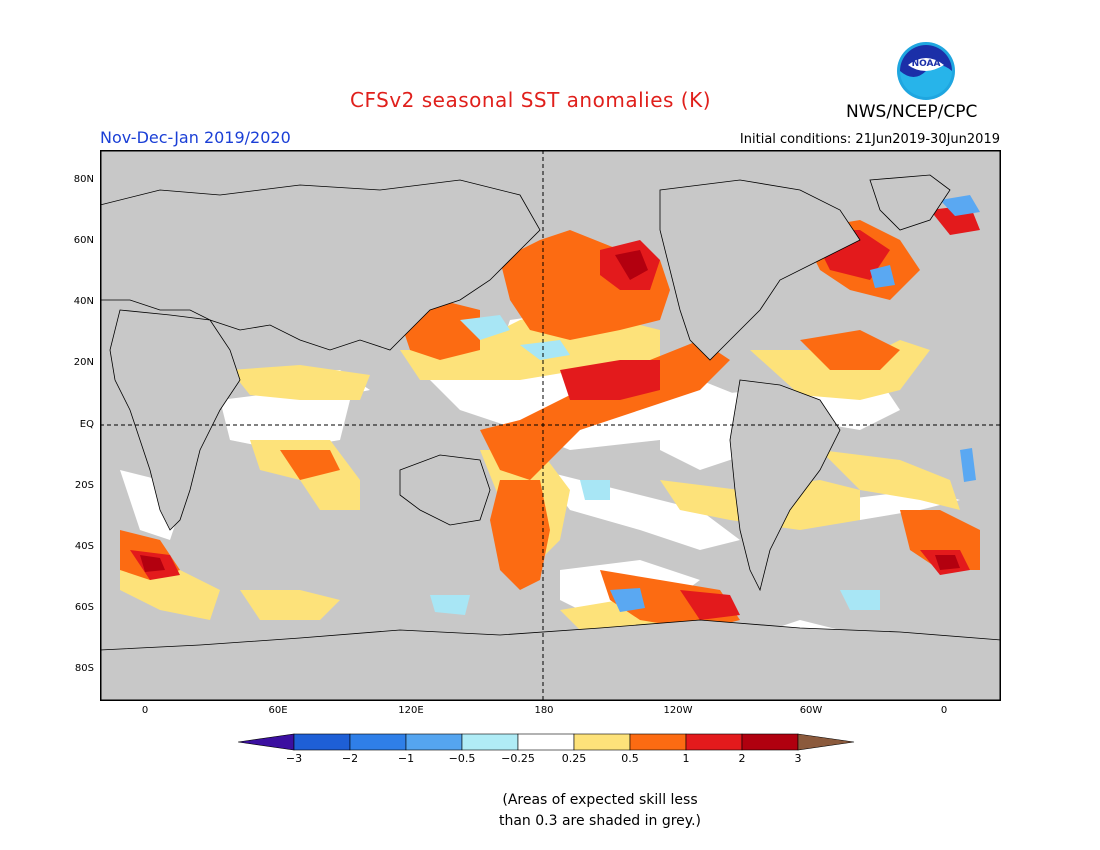 The image size is (1100, 850). Describe the element at coordinates (630, 758) in the screenshot. I see `colorbar-tick-label: 0.5` at that location.